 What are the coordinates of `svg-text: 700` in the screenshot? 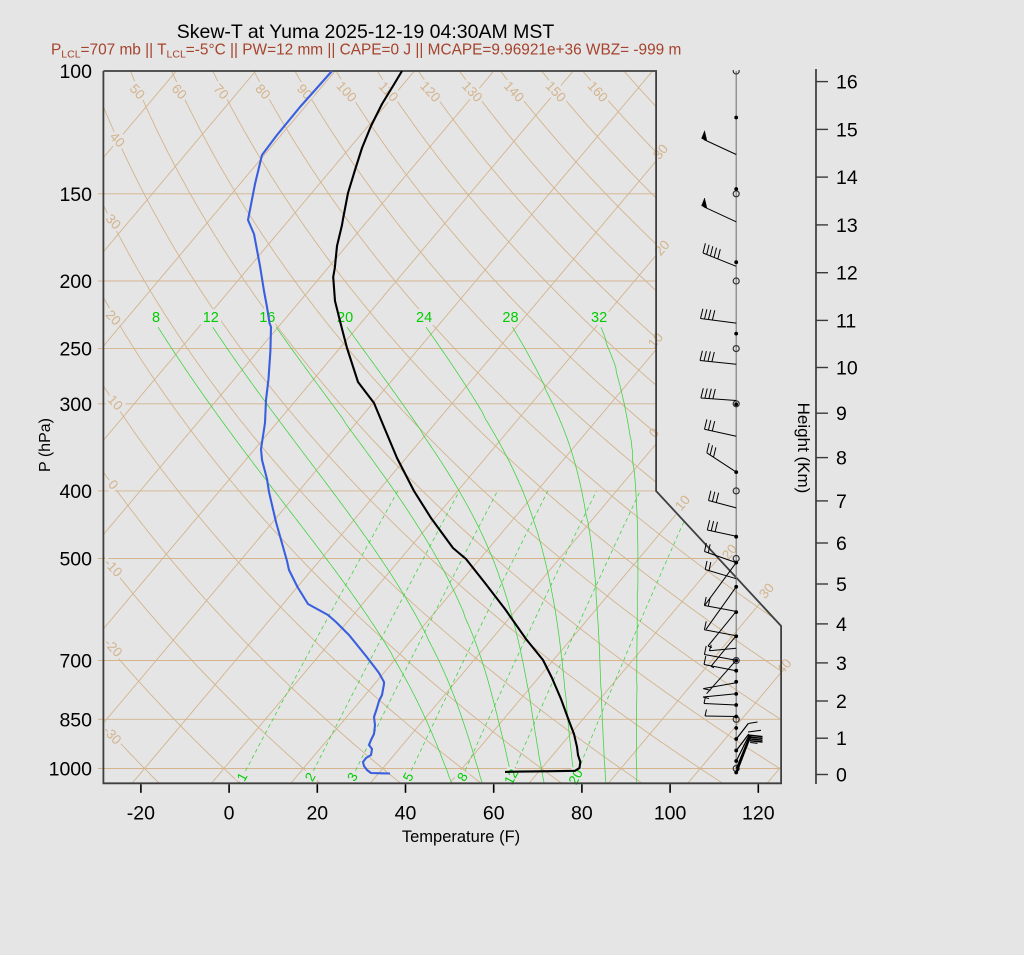 It's located at (75, 662).